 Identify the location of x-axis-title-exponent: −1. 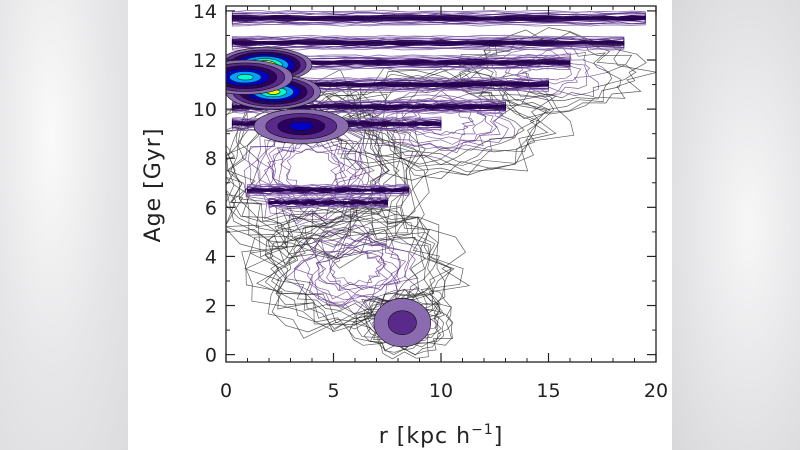
(482, 430).